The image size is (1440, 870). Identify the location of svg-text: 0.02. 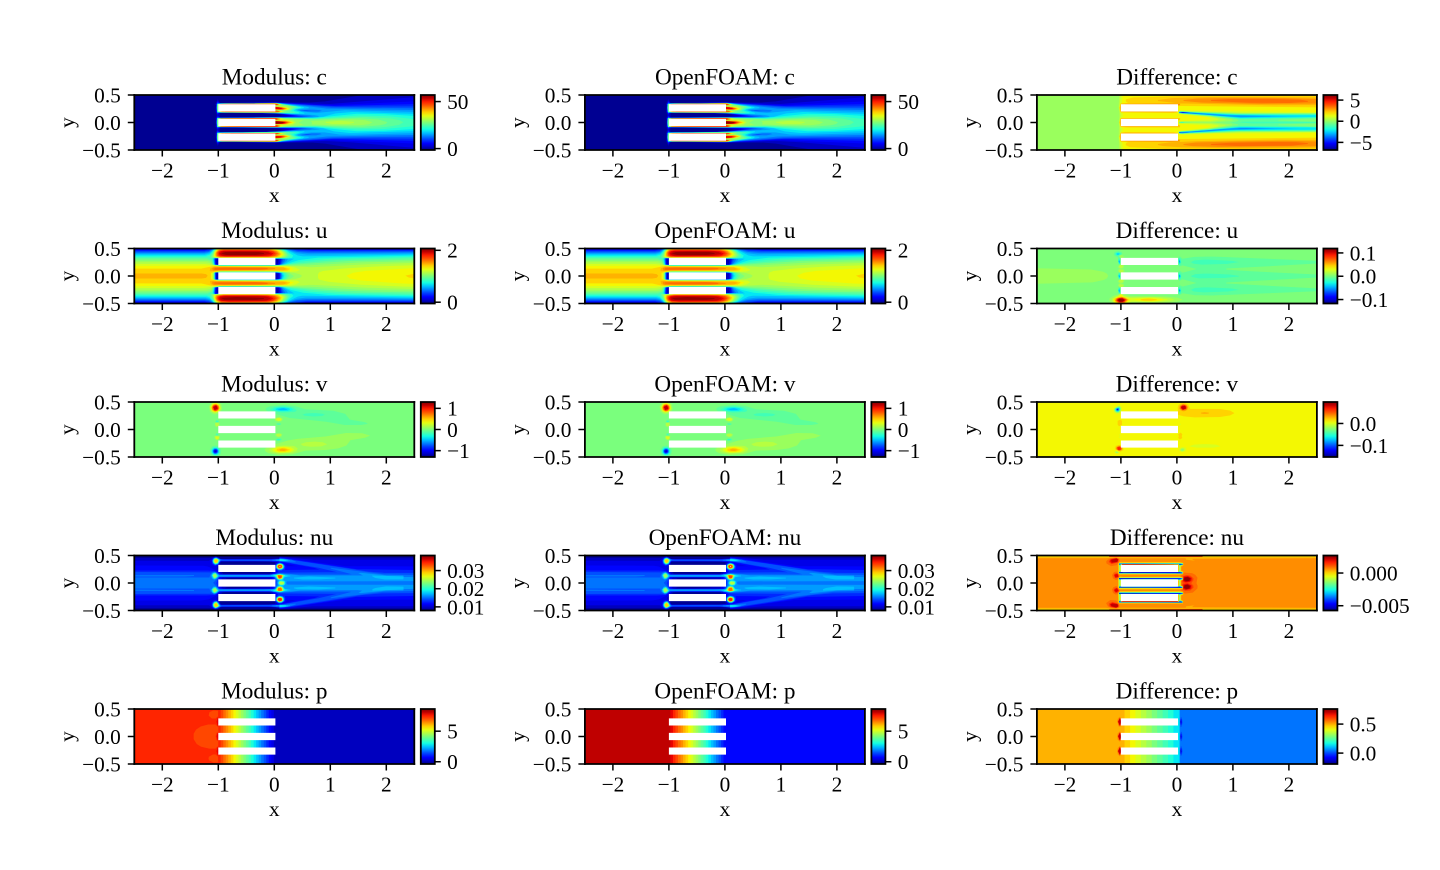
(465, 589).